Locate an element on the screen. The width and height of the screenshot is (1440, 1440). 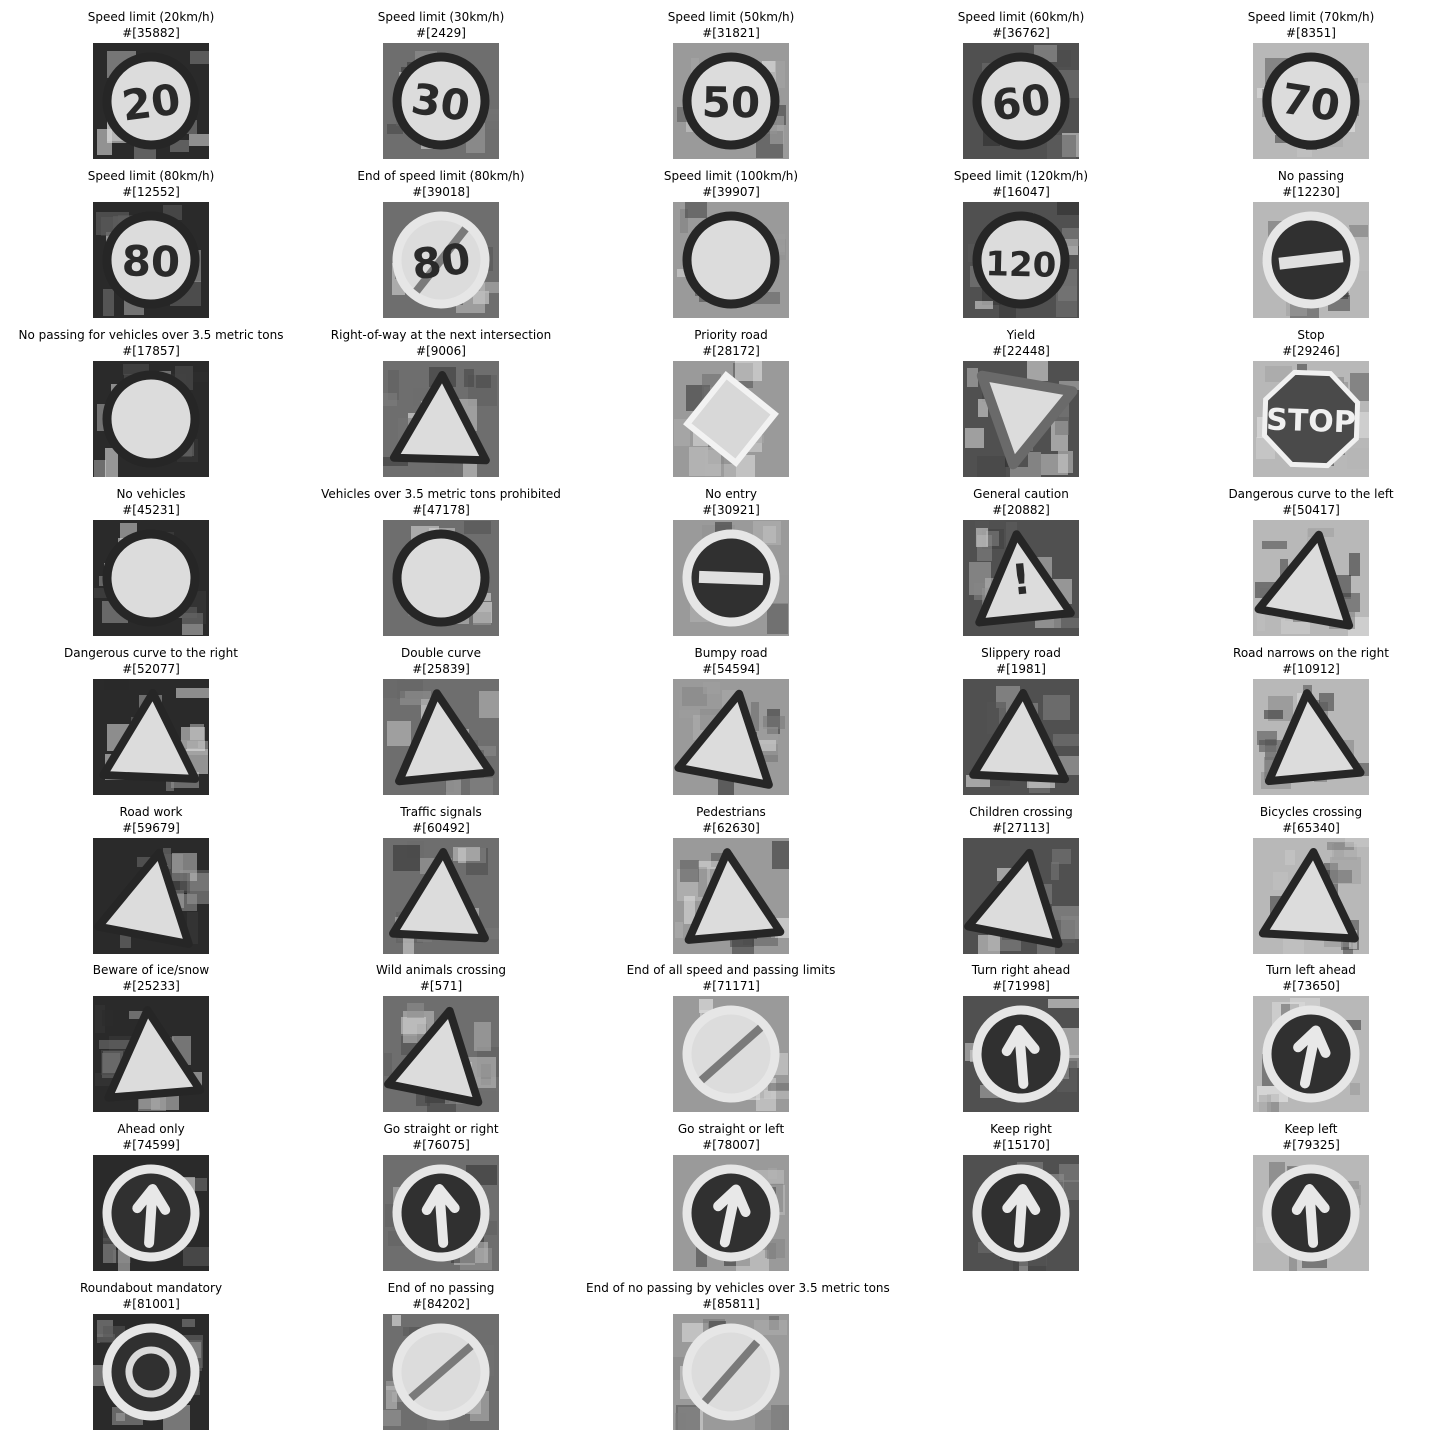
sample-index: #[27113] is located at coordinates (1021, 827).